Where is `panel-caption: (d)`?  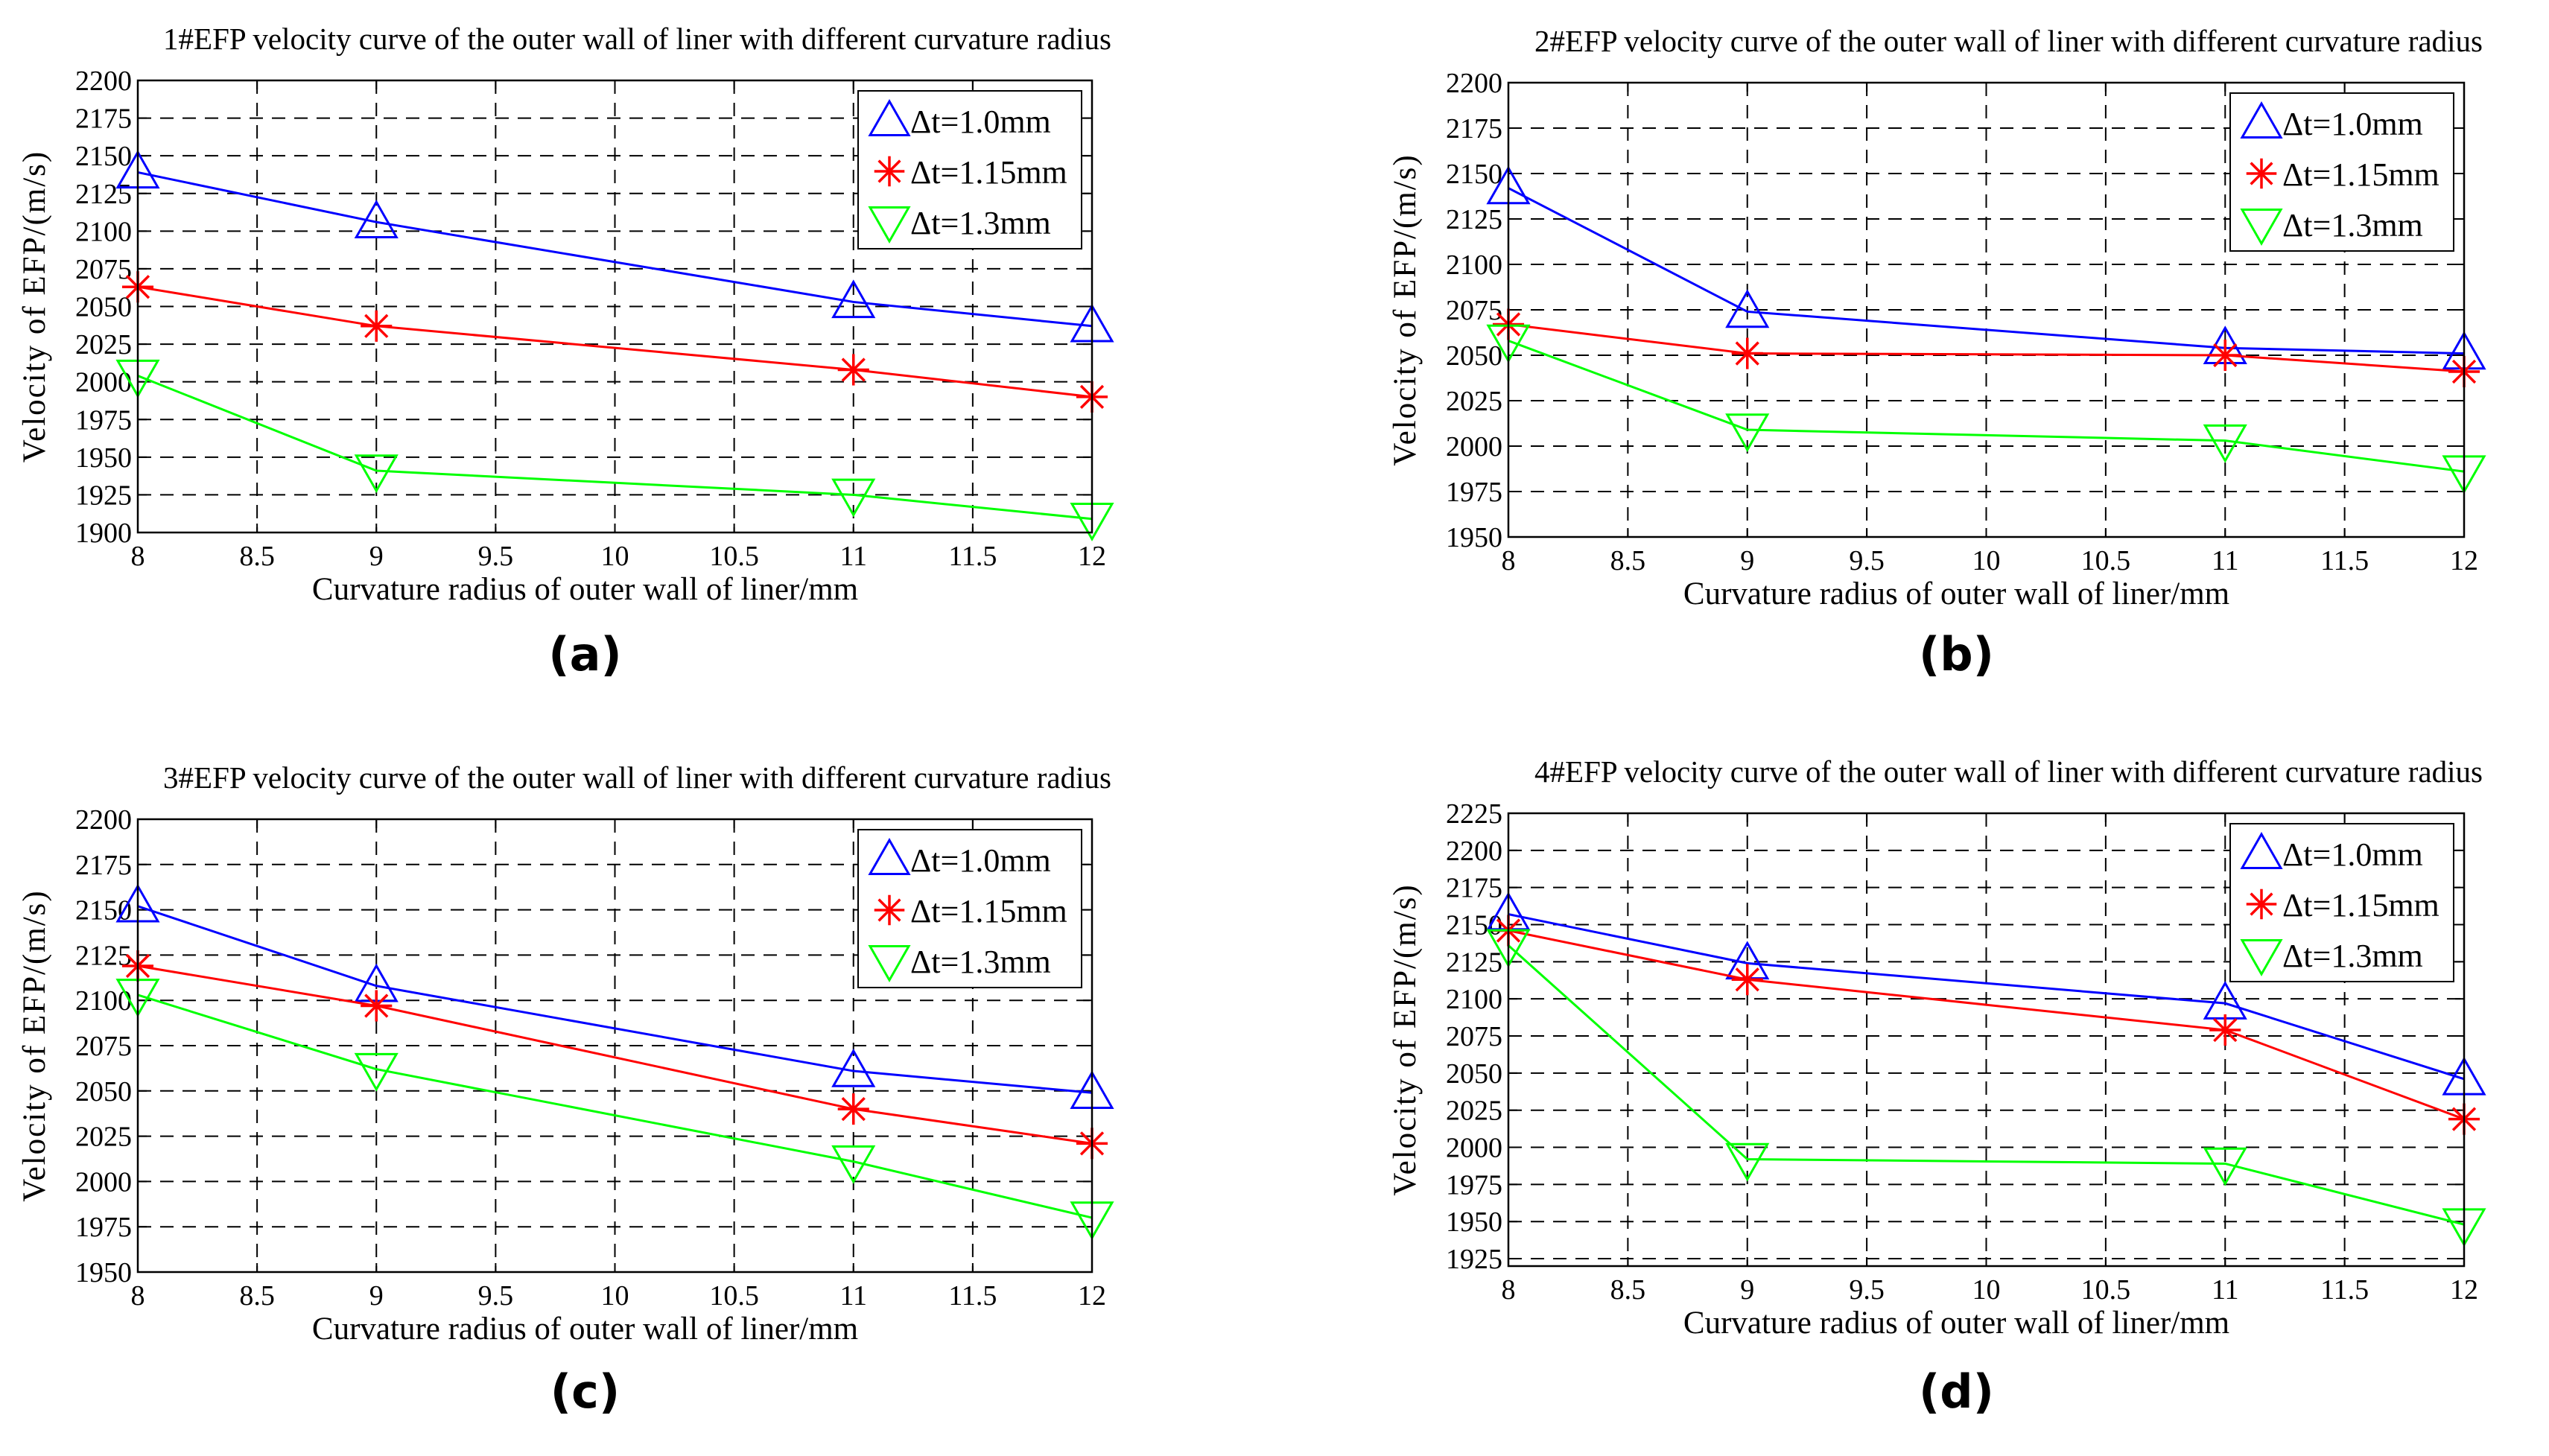 panel-caption: (d) is located at coordinates (1956, 1391).